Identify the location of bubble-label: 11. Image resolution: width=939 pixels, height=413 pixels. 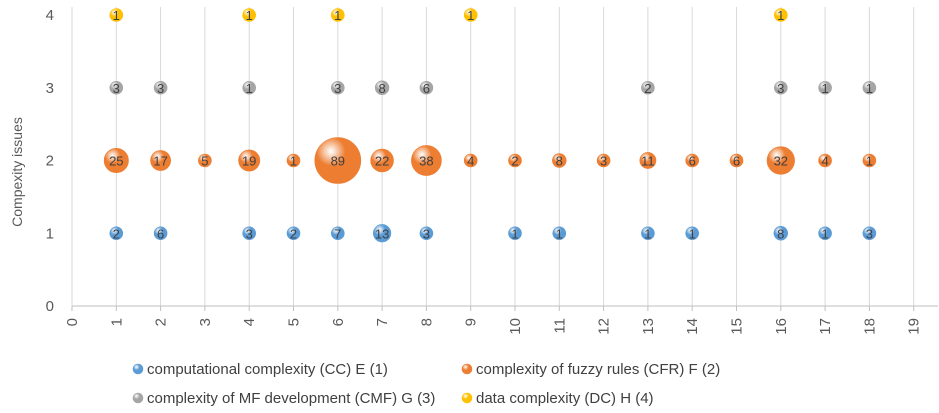
(648, 161).